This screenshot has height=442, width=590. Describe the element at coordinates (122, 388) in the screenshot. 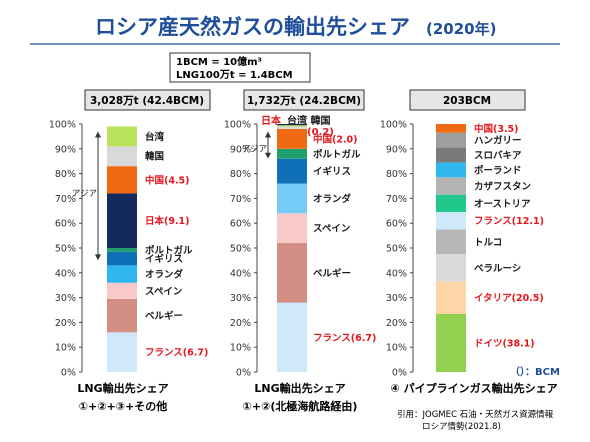

I see `chart-1-caption-line-1: LNG輸出先シェア` at that location.